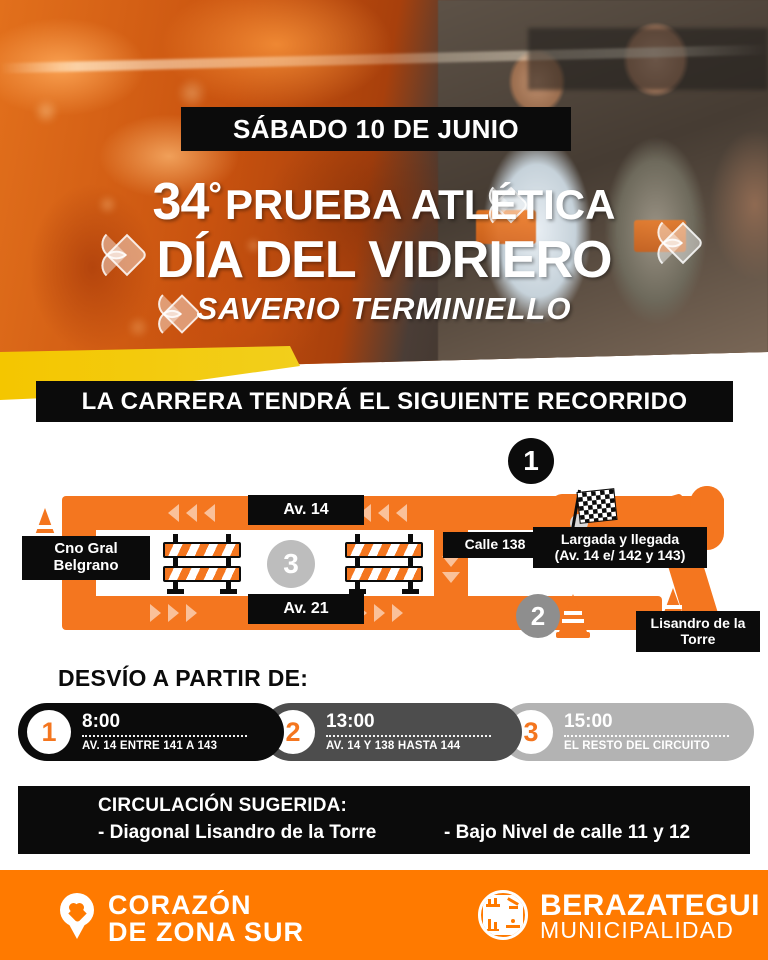 The width and height of the screenshot is (768, 960). What do you see at coordinates (393, 746) in the screenshot?
I see `desvio-where-2: AV. 14 Y 138 HASTA 144` at bounding box center [393, 746].